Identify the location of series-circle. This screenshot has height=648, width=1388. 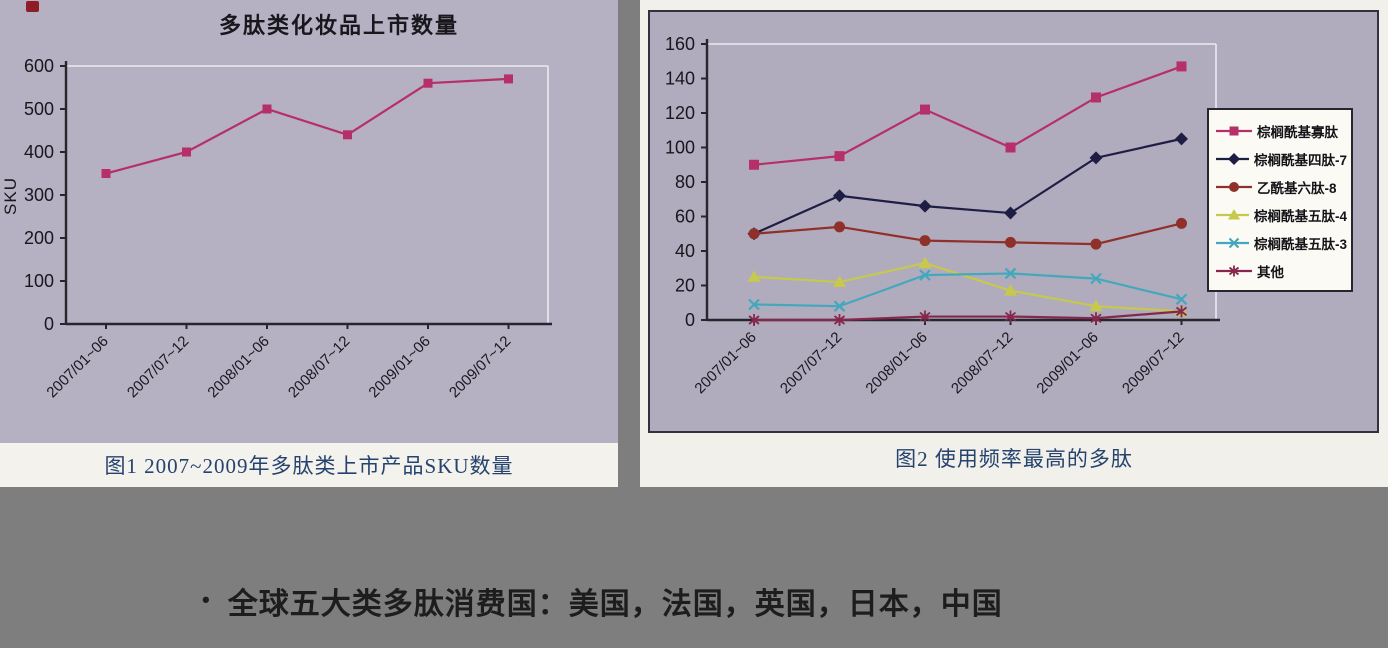
(967, 233).